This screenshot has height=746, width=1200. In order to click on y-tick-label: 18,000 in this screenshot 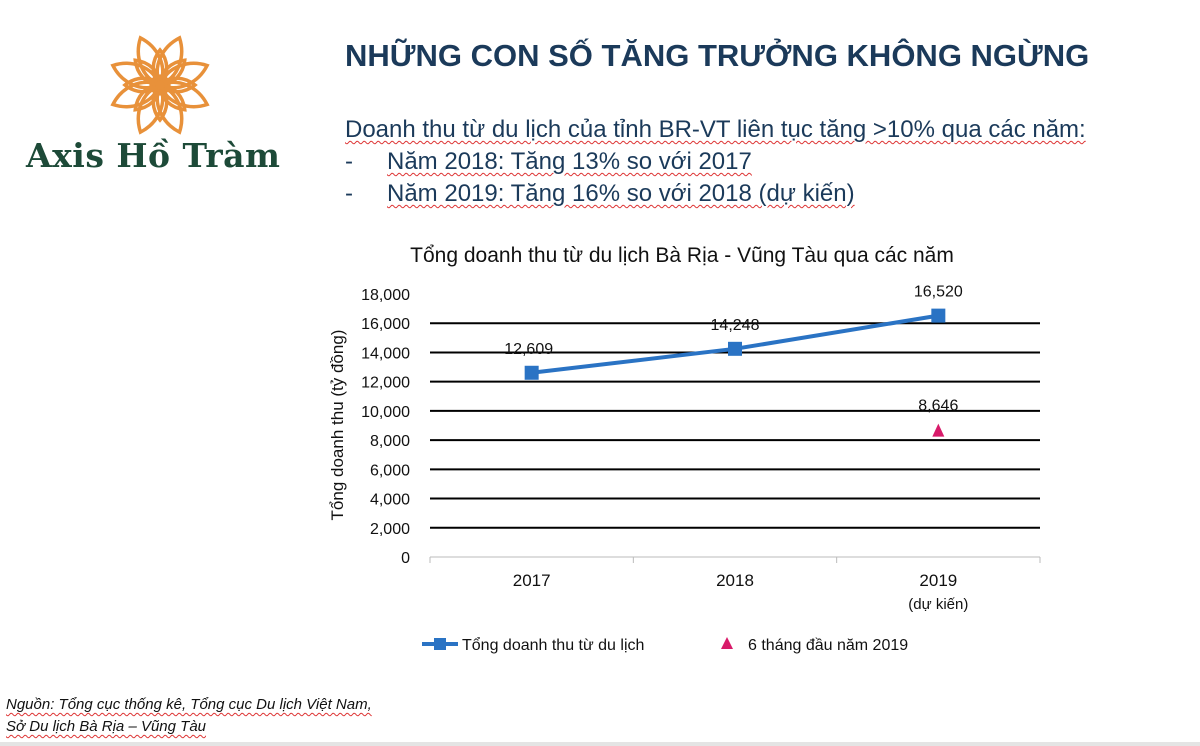, I will do `click(385, 295)`.